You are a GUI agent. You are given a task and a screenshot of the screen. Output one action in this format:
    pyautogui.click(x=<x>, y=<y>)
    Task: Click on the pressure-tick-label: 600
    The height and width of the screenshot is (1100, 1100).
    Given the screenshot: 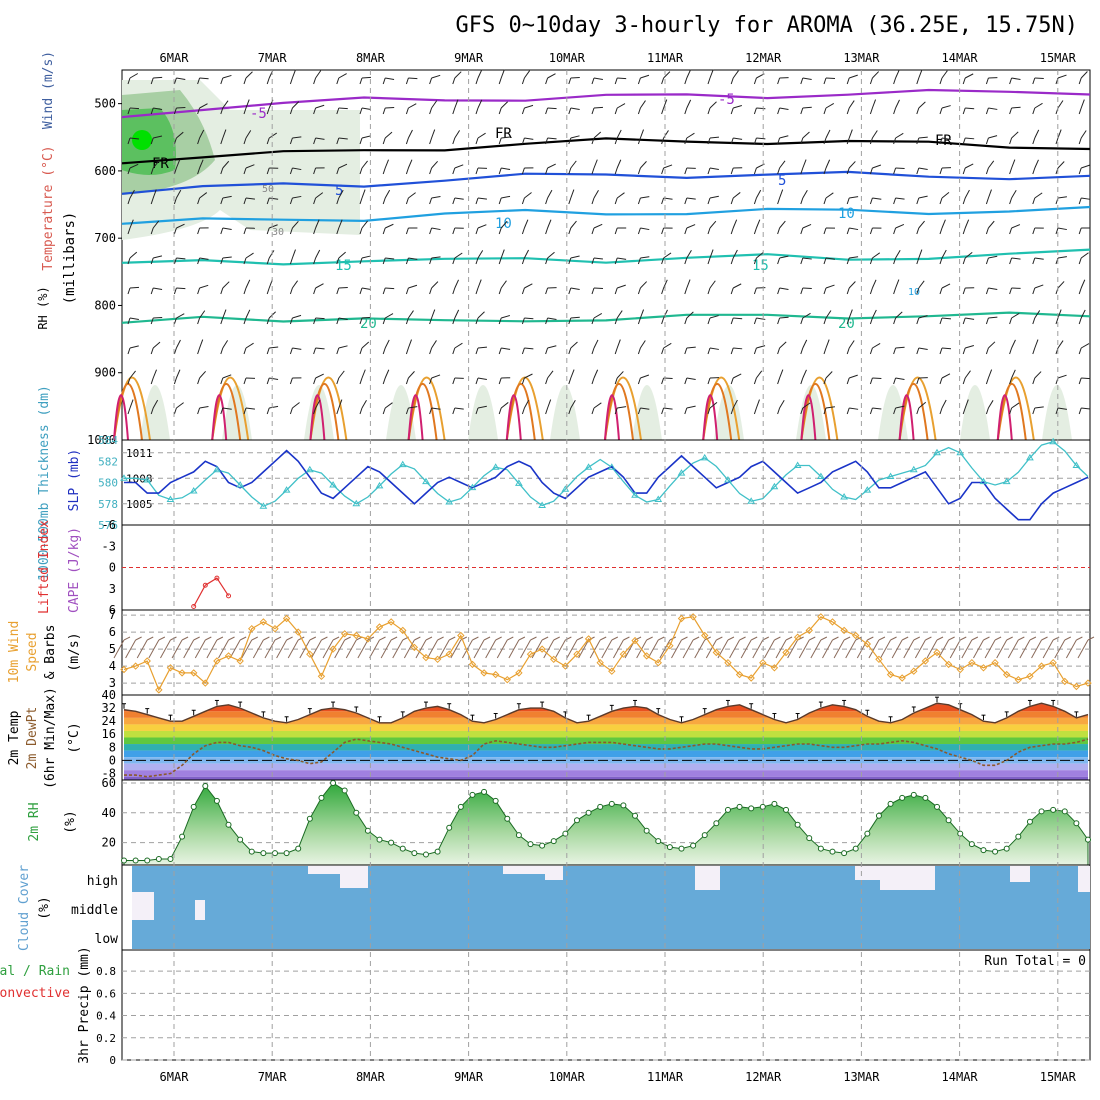 What is the action you would take?
    pyautogui.click(x=105, y=171)
    